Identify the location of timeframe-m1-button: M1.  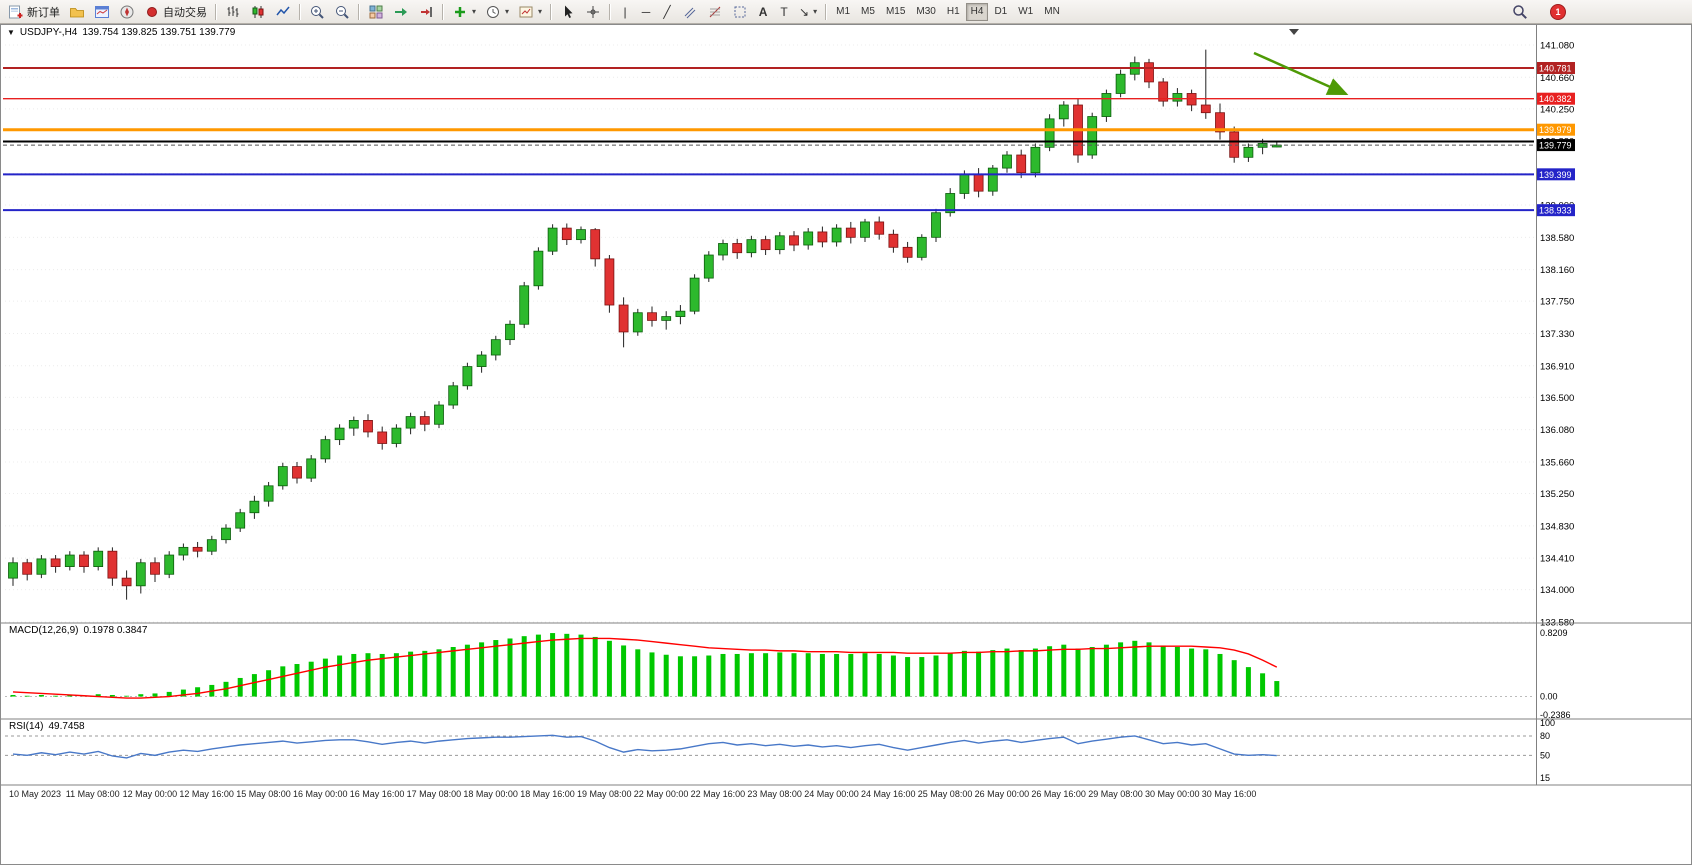
(843, 12).